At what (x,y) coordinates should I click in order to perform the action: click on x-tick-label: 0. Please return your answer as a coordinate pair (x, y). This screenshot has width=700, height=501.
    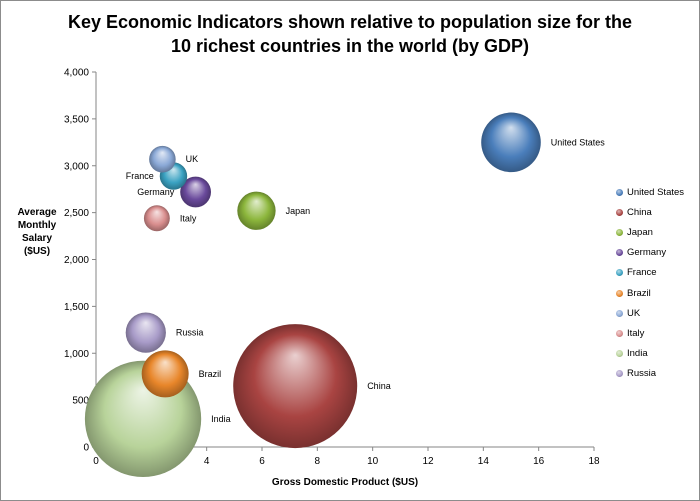
    Looking at the image, I should click on (96, 461).